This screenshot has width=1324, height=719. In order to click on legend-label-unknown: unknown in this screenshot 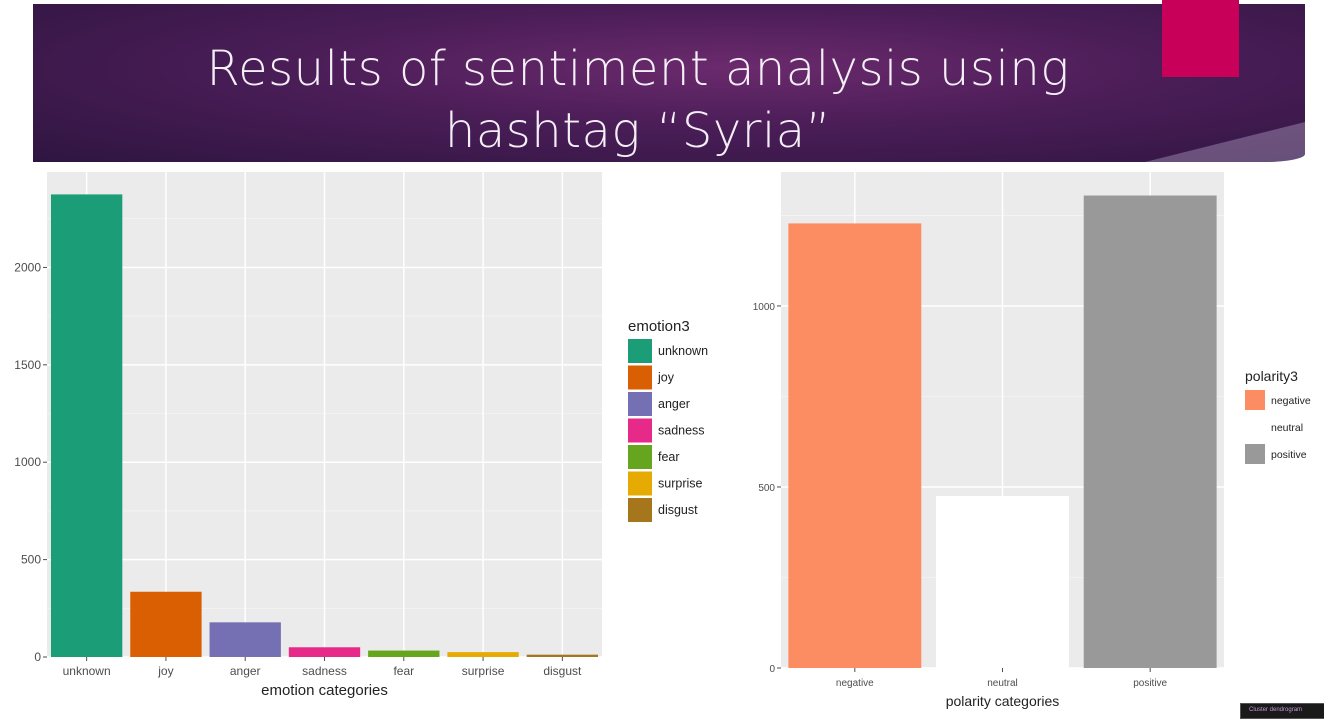, I will do `click(683, 351)`.